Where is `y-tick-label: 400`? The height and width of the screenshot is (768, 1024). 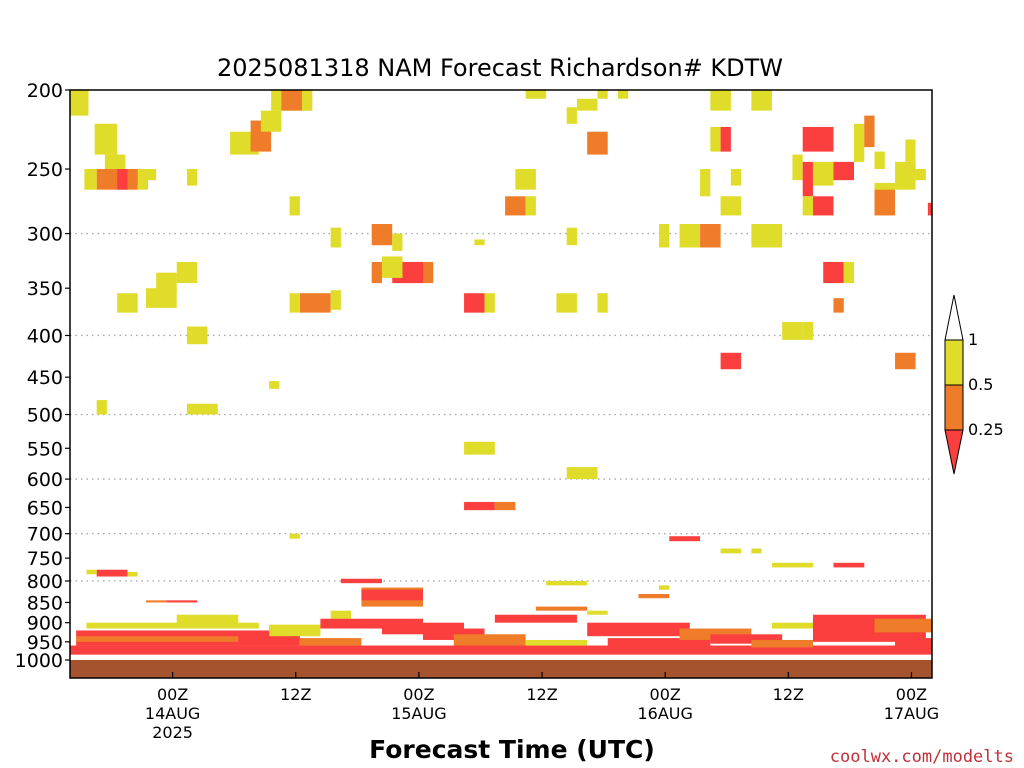
y-tick-label: 400 is located at coordinates (45, 336).